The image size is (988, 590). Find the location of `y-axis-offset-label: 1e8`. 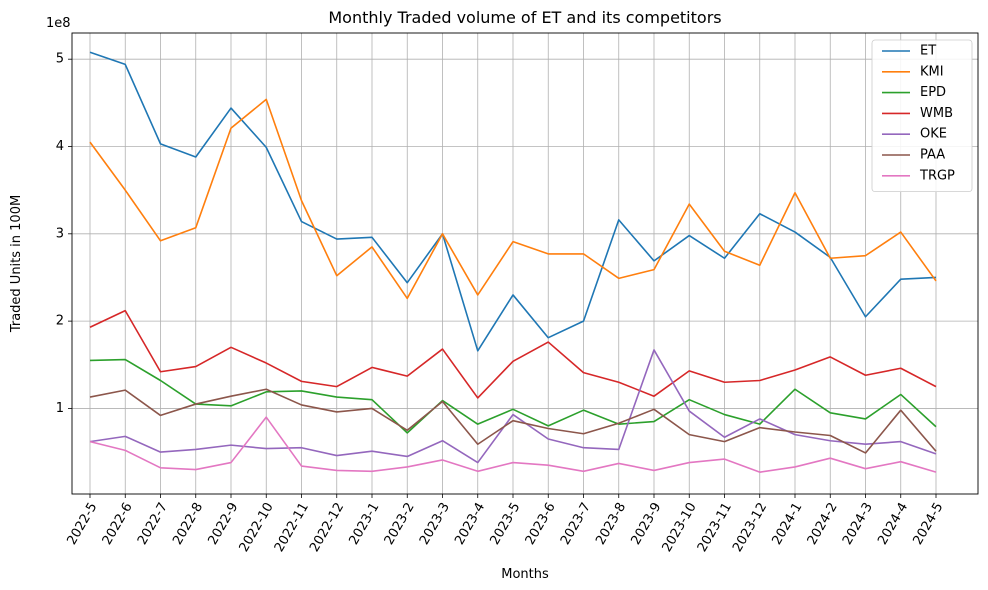

y-axis-offset-label: 1e8 is located at coordinates (58, 23).